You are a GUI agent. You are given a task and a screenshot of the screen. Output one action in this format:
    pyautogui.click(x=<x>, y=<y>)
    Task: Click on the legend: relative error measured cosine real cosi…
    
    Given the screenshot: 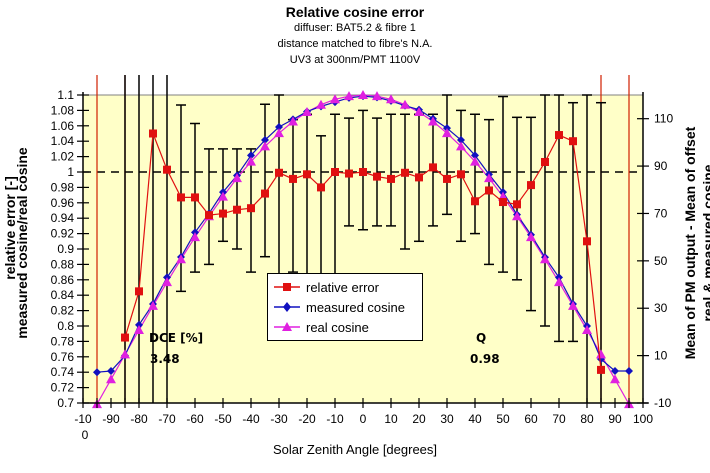 What is the action you would take?
    pyautogui.click(x=345, y=307)
    